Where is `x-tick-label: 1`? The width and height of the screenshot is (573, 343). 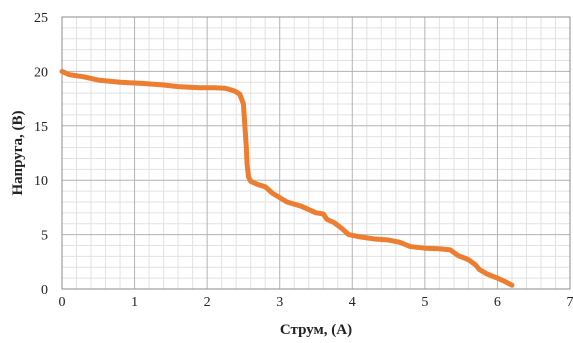
x-tick-label: 1 is located at coordinates (134, 302).